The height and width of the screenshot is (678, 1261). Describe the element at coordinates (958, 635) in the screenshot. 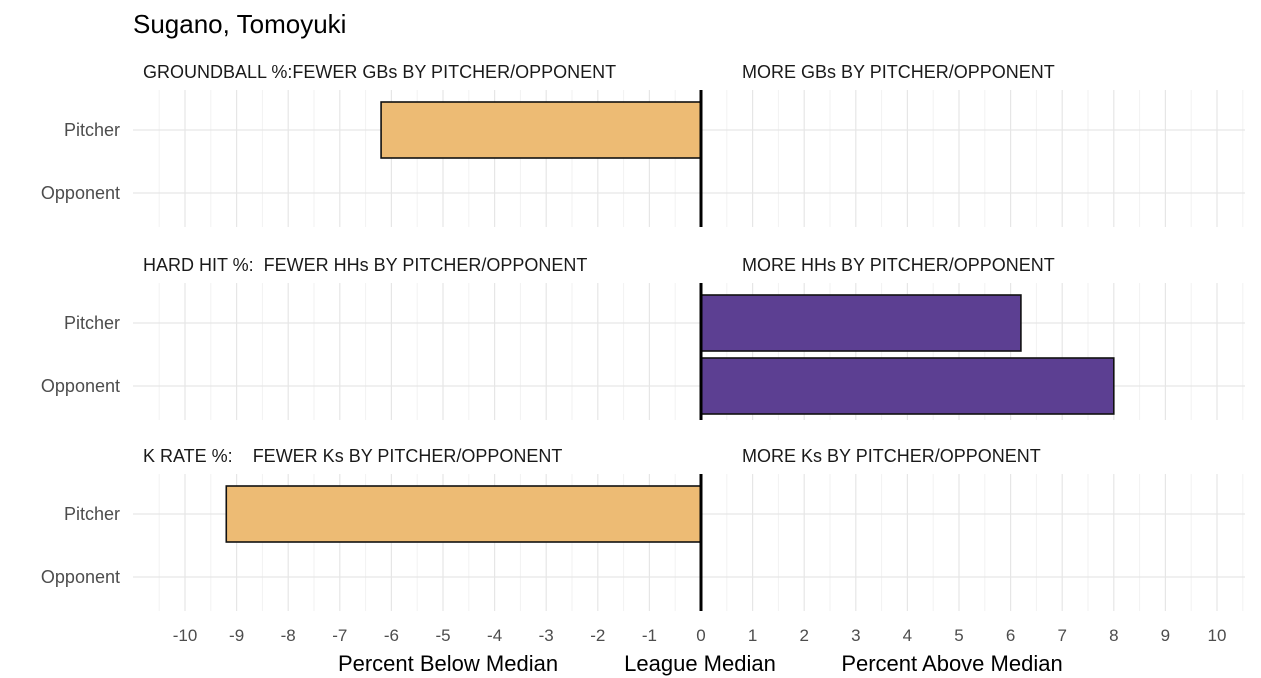

I see `x-tick-label: 5` at that location.